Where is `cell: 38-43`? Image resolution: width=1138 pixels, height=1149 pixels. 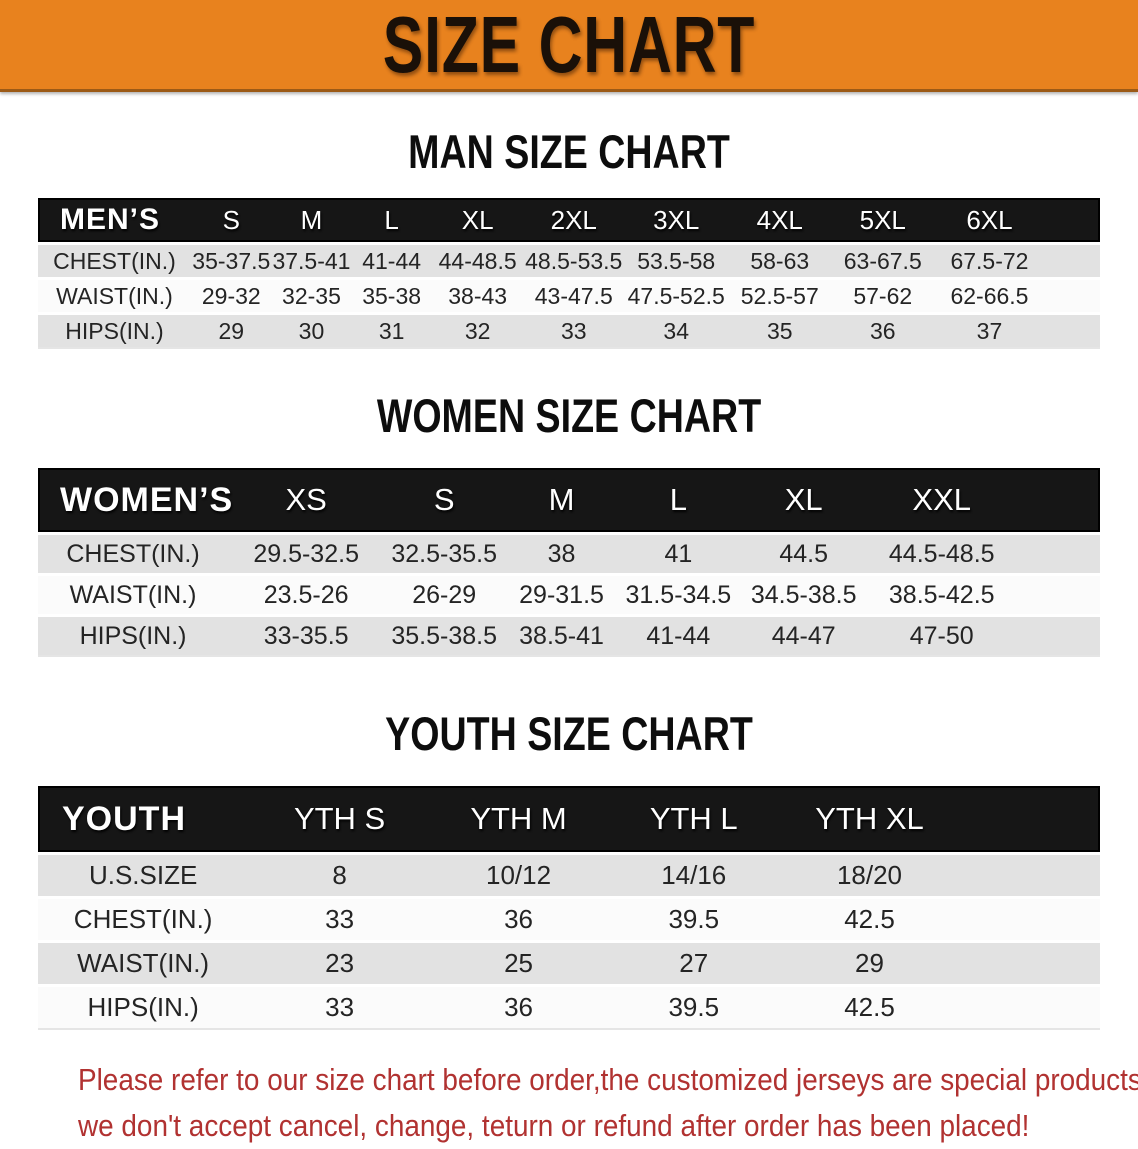 cell: 38-43 is located at coordinates (477, 296).